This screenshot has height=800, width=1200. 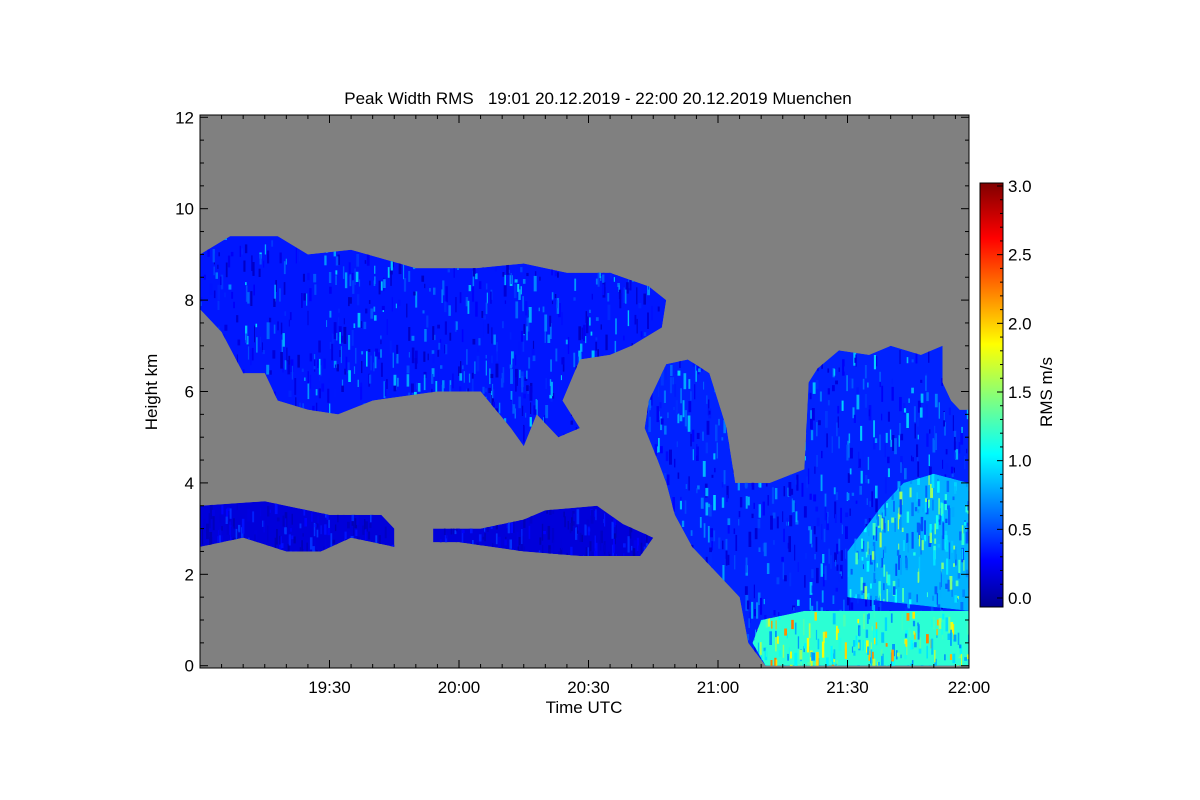 What do you see at coordinates (969, 687) in the screenshot?
I see `x-tick-label: 22:00` at bounding box center [969, 687].